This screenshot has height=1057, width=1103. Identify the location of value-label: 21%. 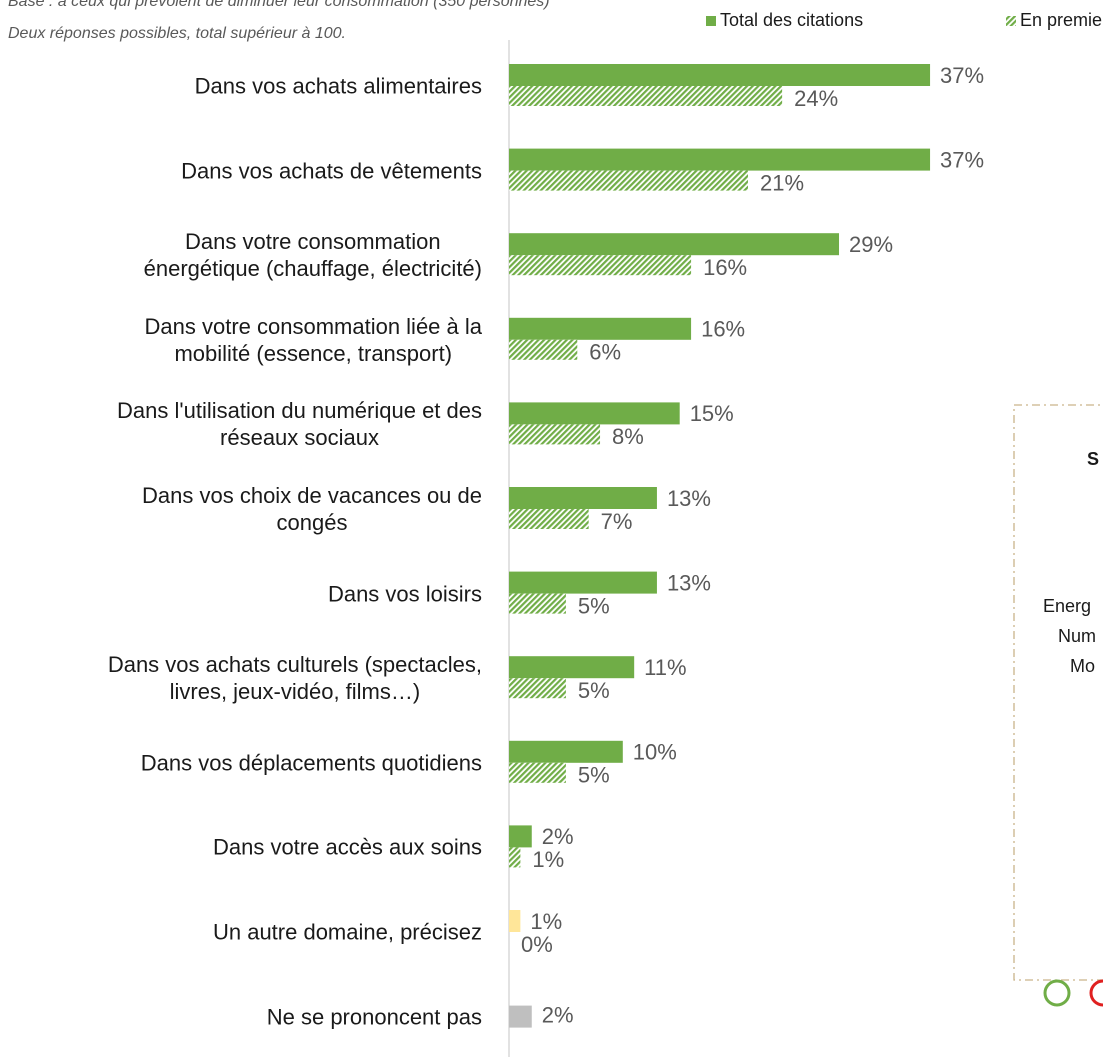
(782, 182).